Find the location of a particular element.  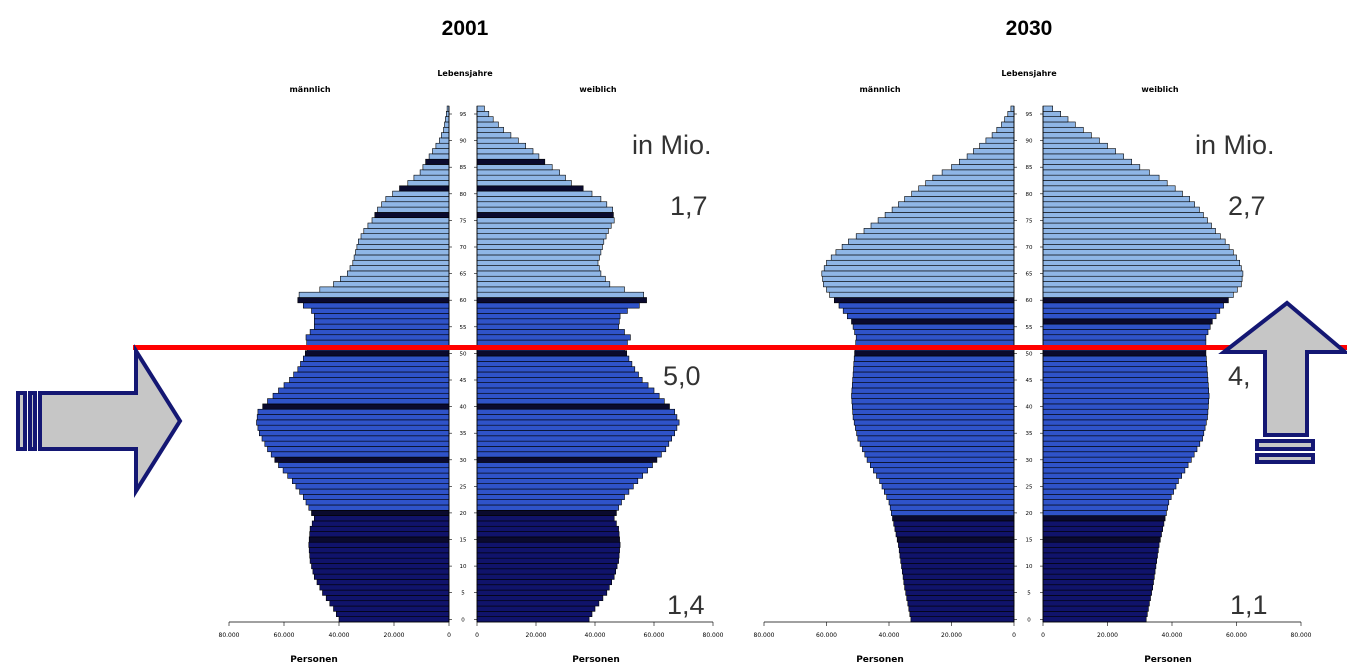

age-tick-label: 10 is located at coordinates (1029, 567).